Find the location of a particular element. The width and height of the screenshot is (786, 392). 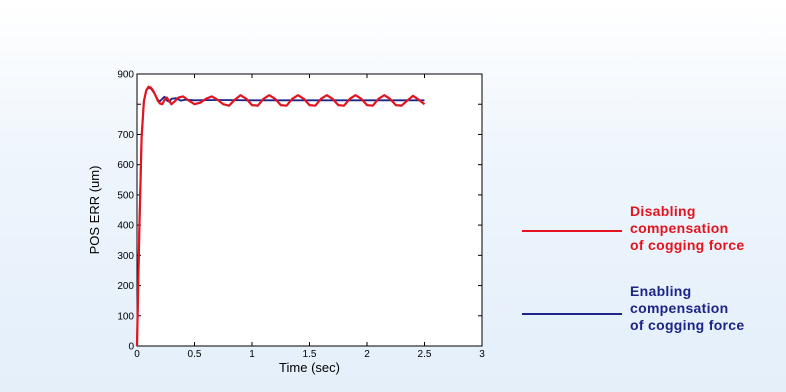

legend-label-disabling: Disabling compensation of cogging force is located at coordinates (687, 228).